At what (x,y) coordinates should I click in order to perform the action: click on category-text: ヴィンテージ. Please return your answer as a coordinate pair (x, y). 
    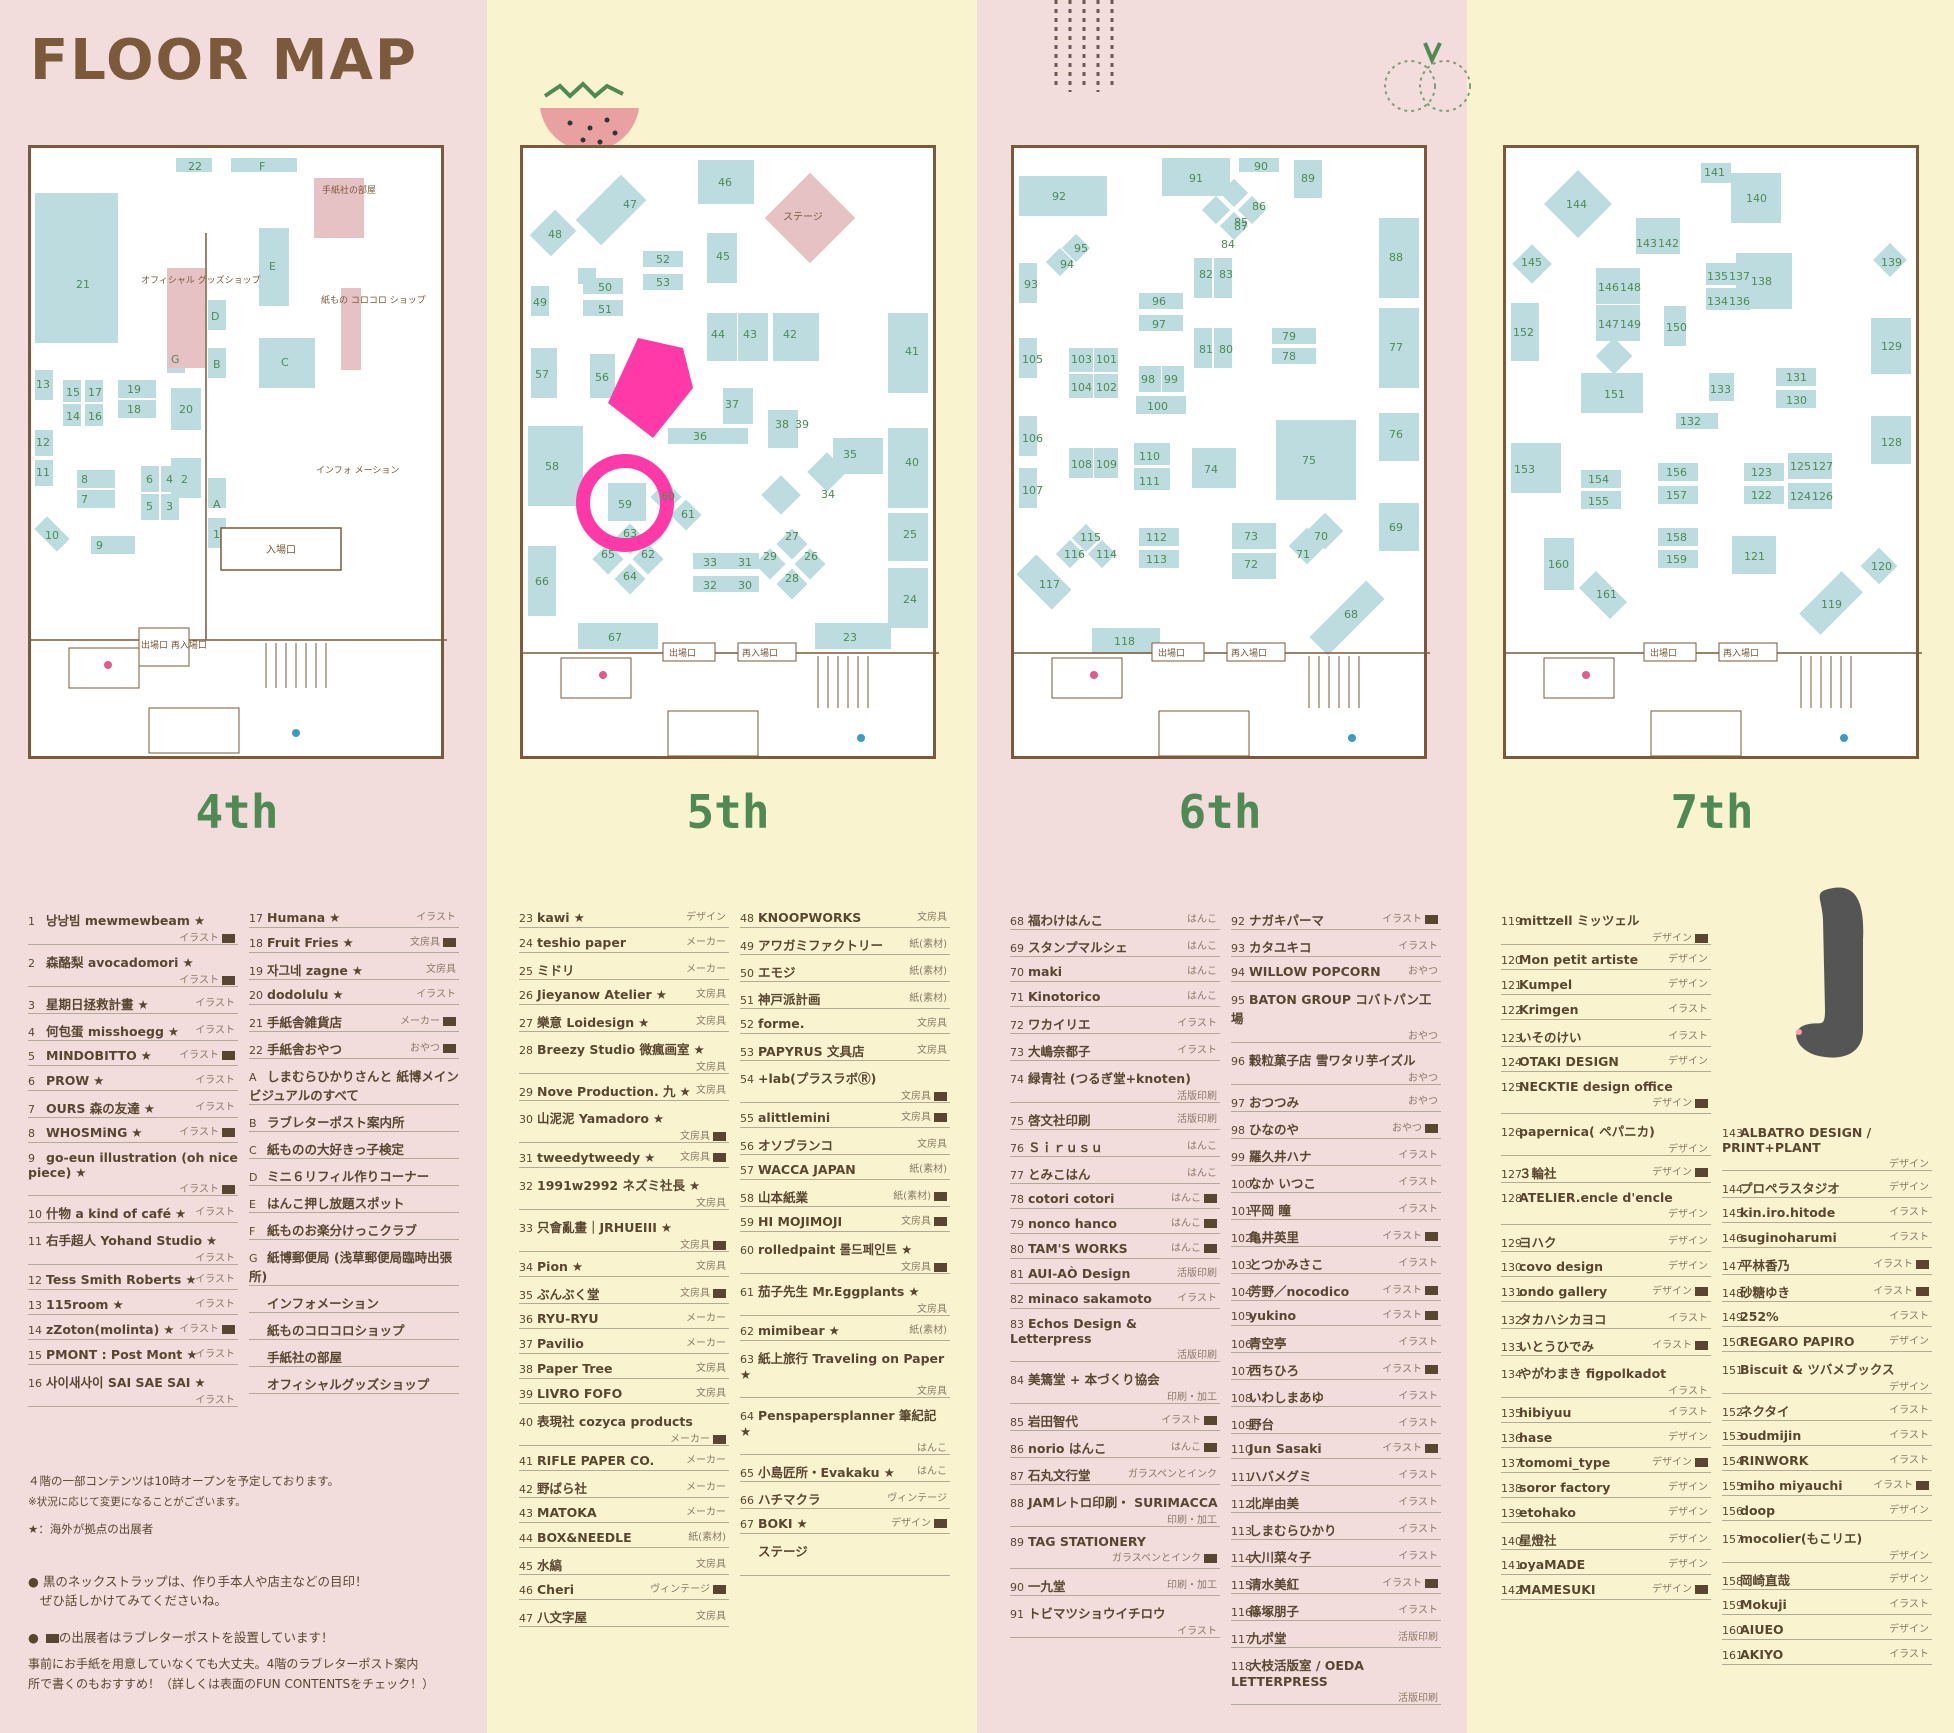
    Looking at the image, I should click on (680, 1589).